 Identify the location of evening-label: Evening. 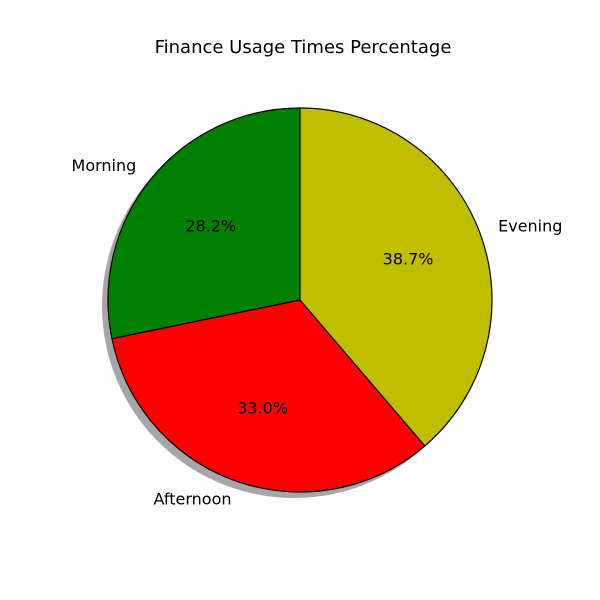
(530, 225).